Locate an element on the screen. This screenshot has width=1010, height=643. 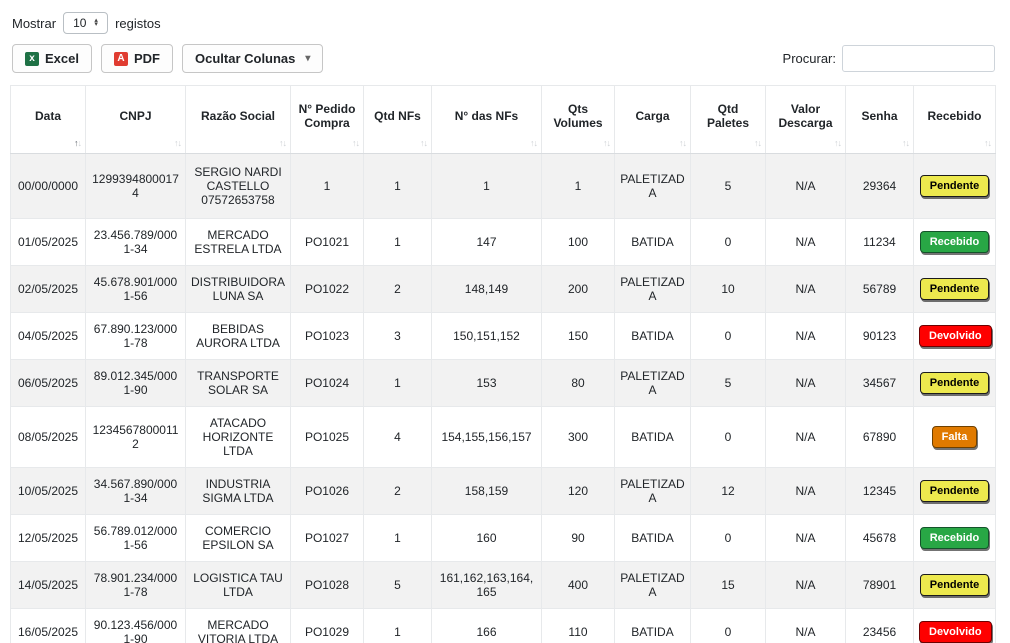
cell-razao-social: SERGIO NARDI CASTELLO 07572653758 is located at coordinates (238, 186).